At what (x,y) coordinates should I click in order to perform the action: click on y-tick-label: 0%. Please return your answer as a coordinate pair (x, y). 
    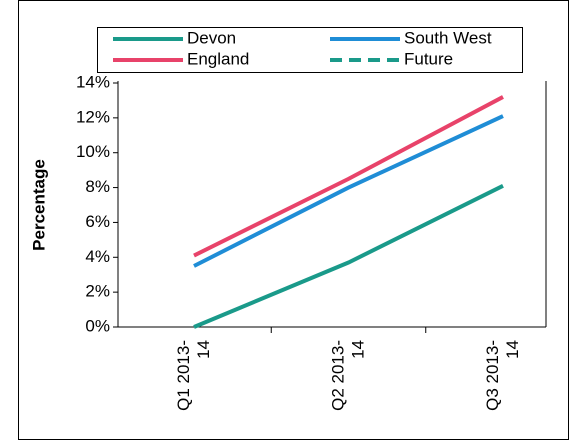
    Looking at the image, I should click on (97, 325).